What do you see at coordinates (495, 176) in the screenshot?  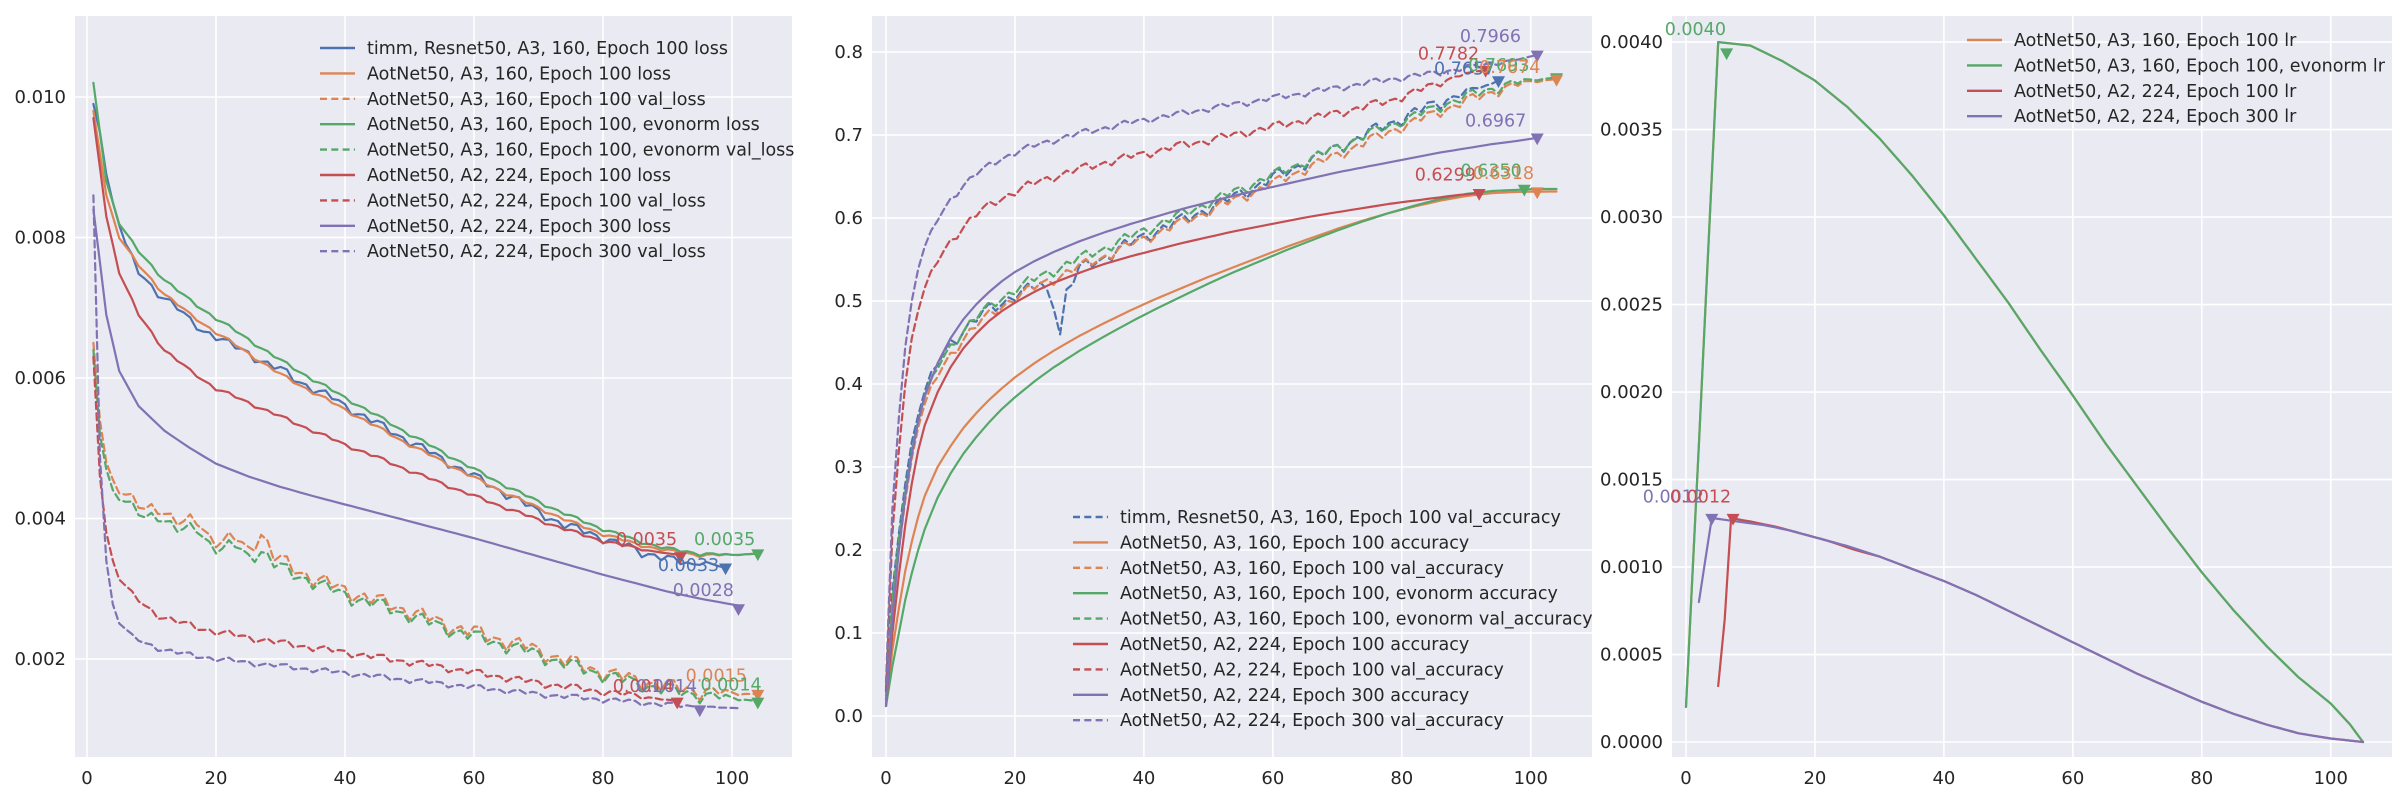 I see `legend-item: AotNet50, A2, 224, Epoch 100 loss` at bounding box center [495, 176].